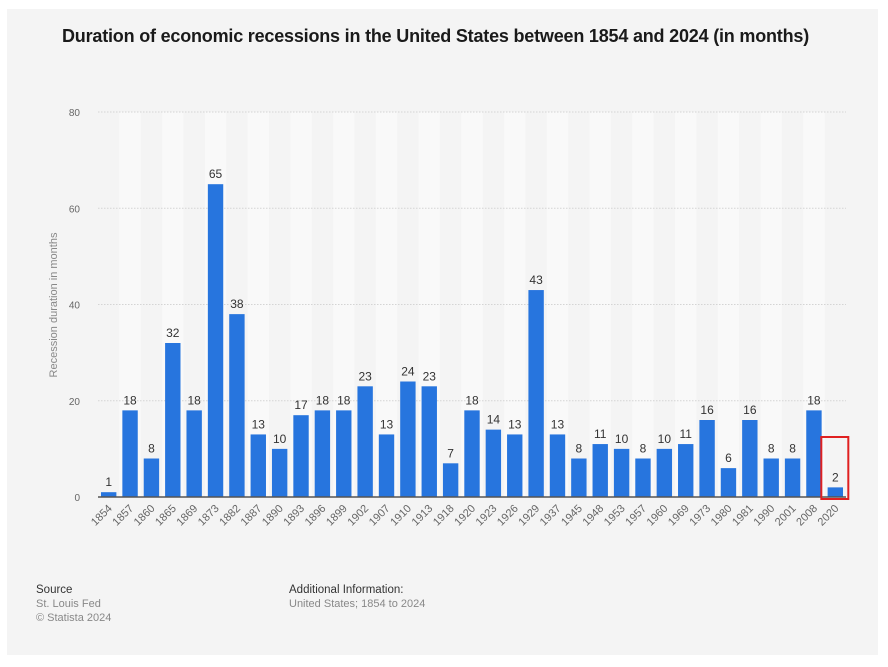 This screenshot has height=667, width=888. I want to click on data-label-1907: 13, so click(387, 424).